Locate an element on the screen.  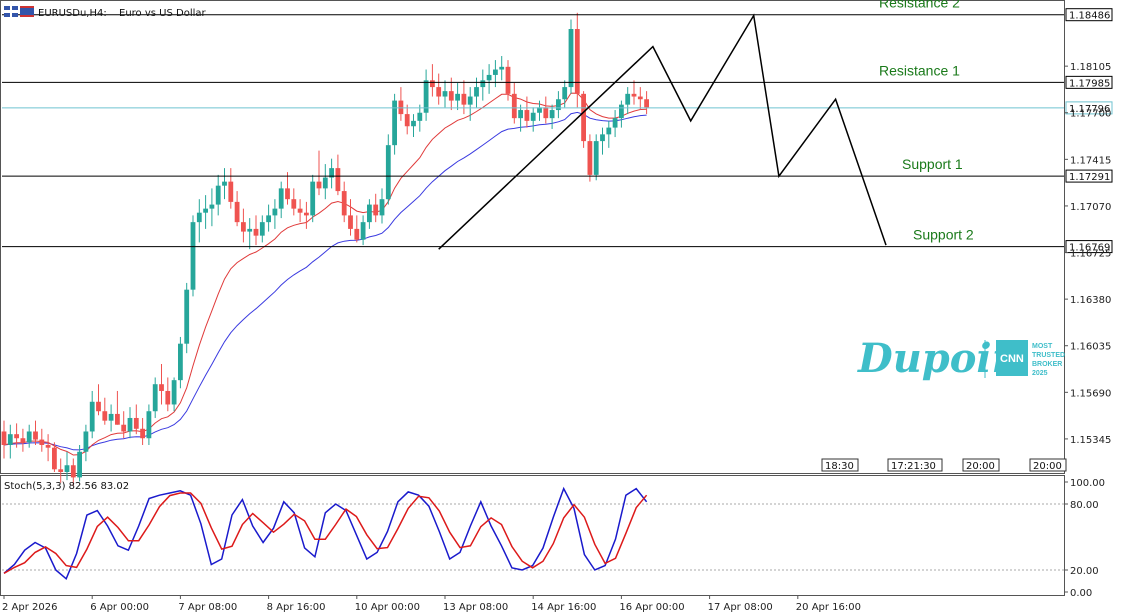
countdown-box: 17:21:30 is located at coordinates (915, 465).